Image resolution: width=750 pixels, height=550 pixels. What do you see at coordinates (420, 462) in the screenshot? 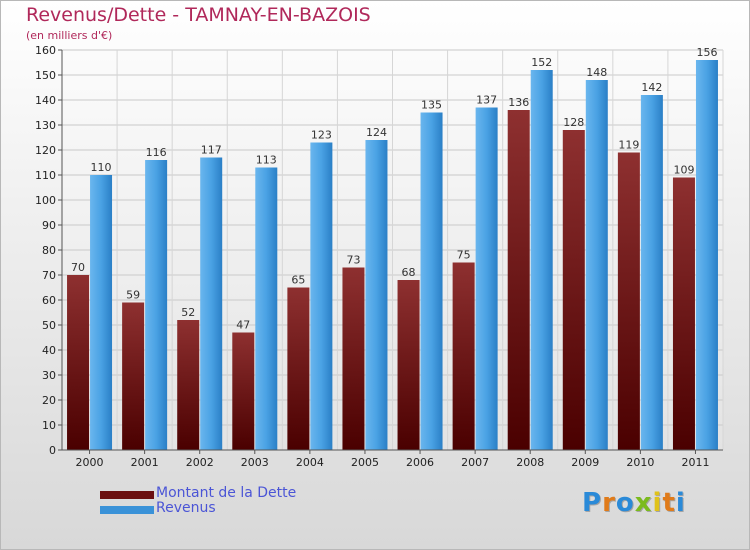
I see `x-tick-label: 2006` at bounding box center [420, 462].